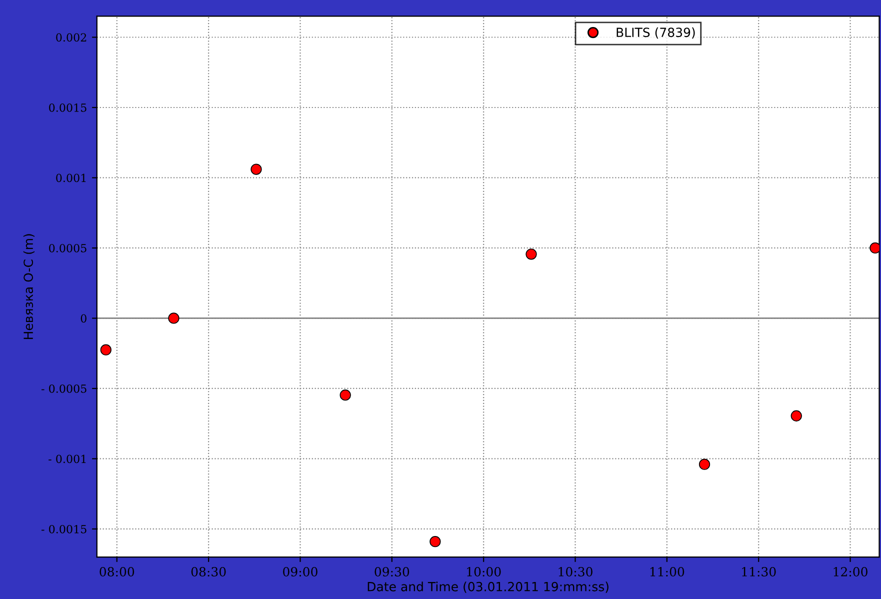  Describe the element at coordinates (759, 571) in the screenshot. I see `x-tick-label: 11:30` at that location.